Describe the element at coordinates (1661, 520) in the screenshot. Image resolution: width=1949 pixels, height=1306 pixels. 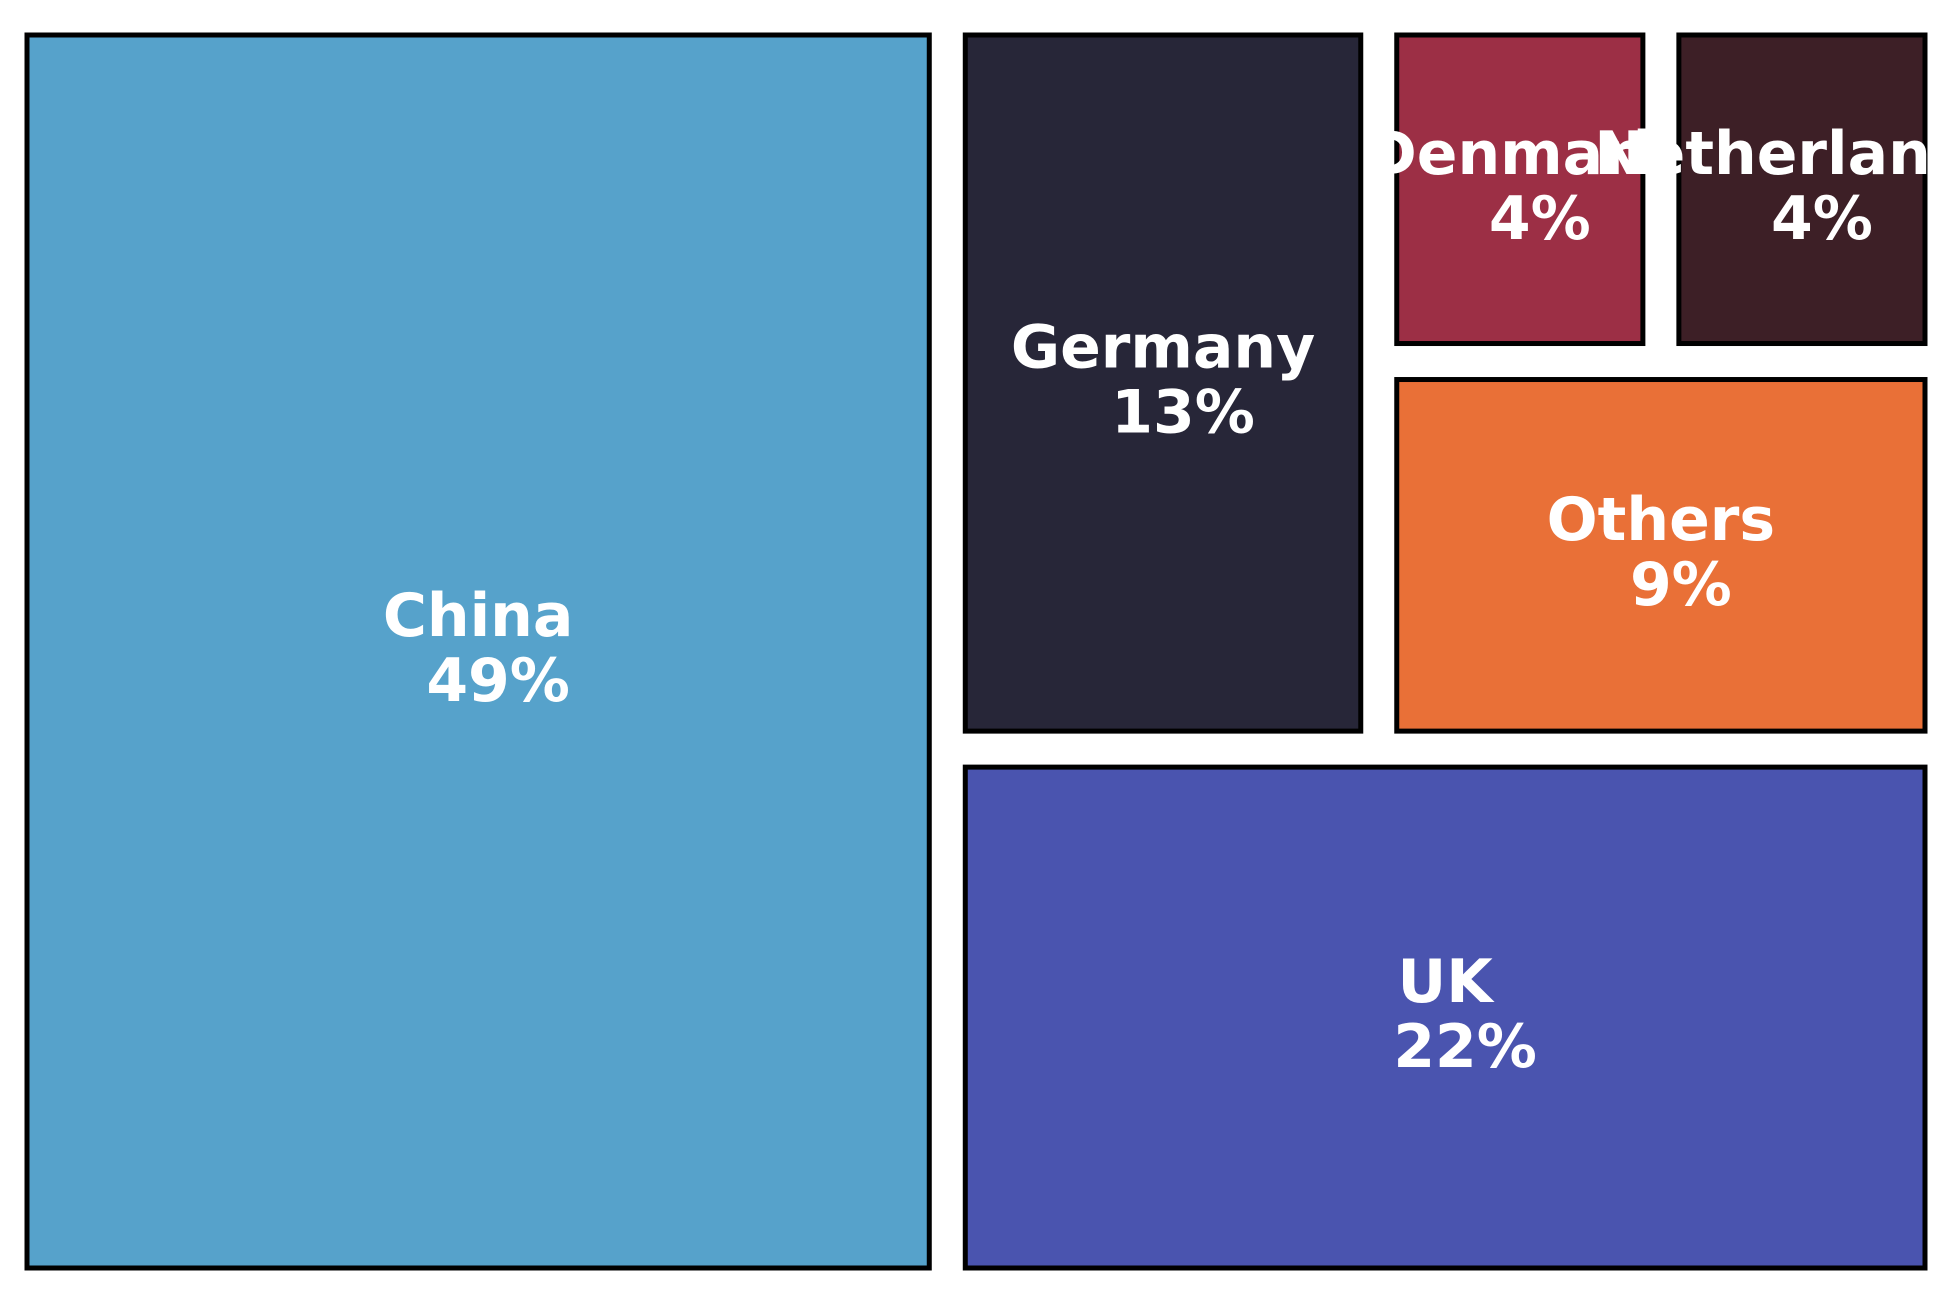
I see `cell-label: Others` at that location.